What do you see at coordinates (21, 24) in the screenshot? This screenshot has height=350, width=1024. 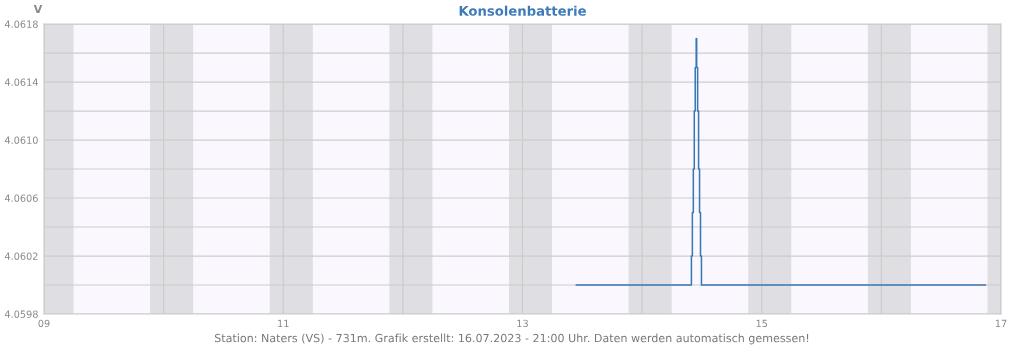 I see `y-tick-label: 4.0618` at bounding box center [21, 24].